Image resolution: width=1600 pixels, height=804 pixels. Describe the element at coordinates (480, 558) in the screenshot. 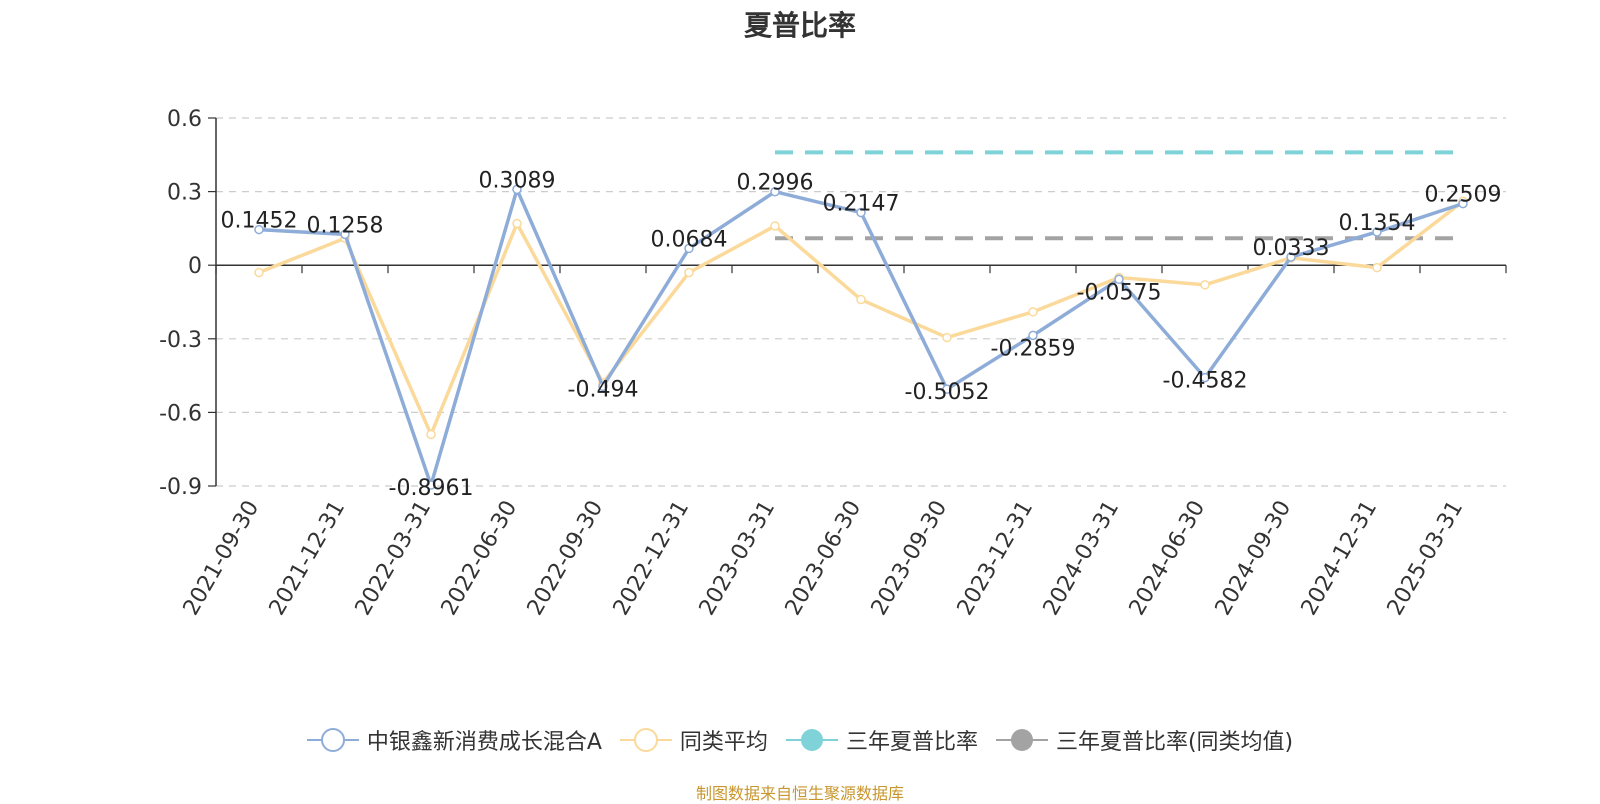

I see `x-tick-label: 2022-06-30` at that location.